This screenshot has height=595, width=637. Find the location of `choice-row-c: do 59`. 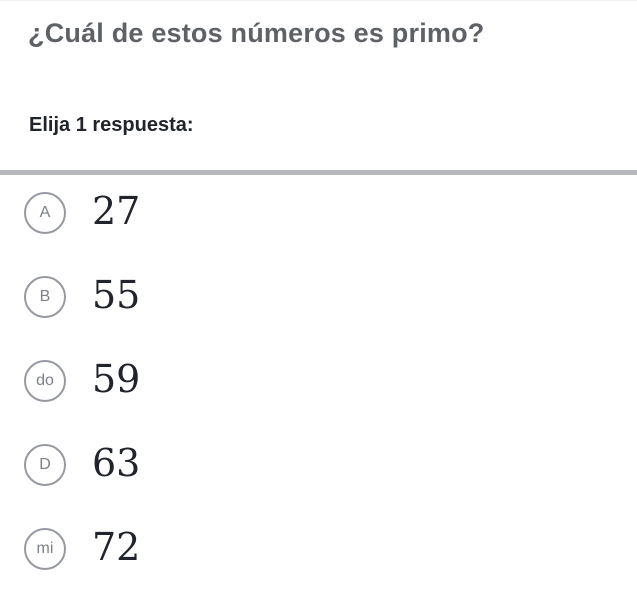

choice-row-c: do 59 is located at coordinates (330, 381).